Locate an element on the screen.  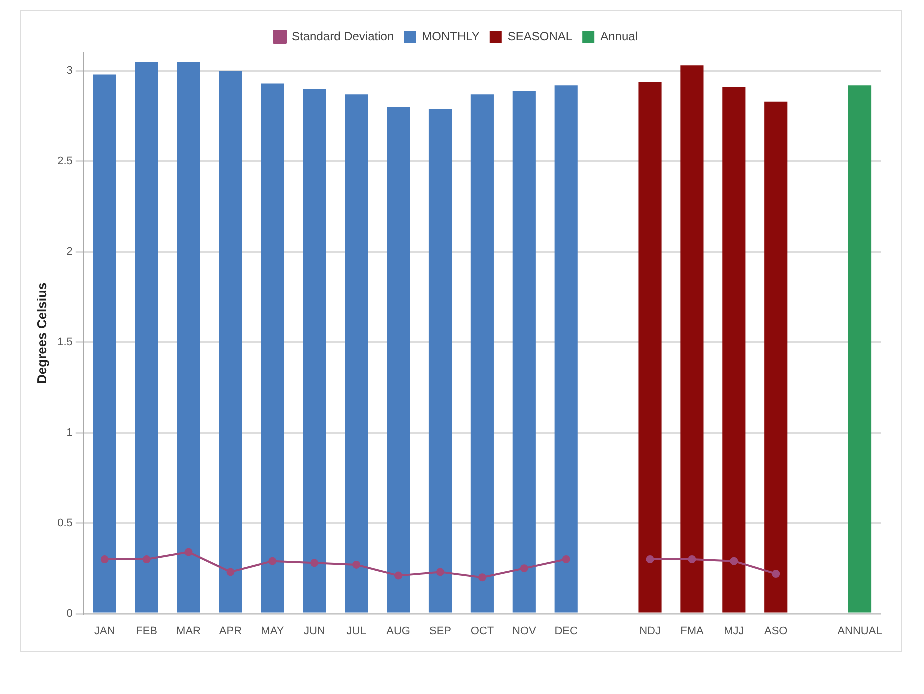
x-tick-label: ANNUAL is located at coordinates (860, 631).